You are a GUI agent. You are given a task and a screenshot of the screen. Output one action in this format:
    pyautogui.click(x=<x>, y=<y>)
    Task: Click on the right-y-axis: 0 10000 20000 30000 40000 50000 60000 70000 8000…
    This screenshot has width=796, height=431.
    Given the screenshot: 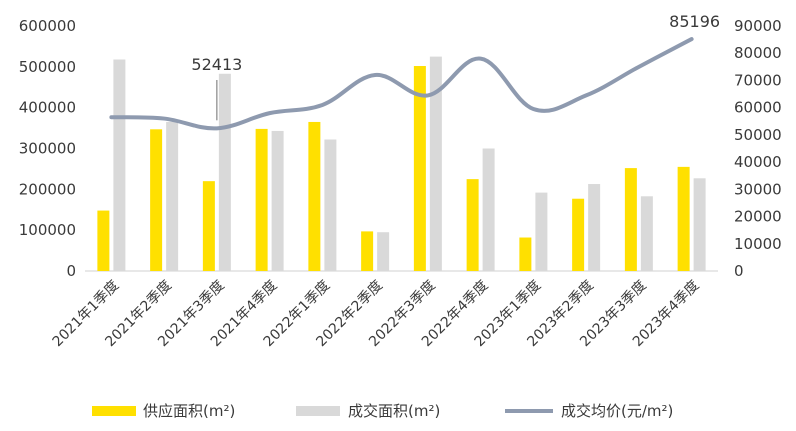 What is the action you would take?
    pyautogui.click(x=758, y=148)
    